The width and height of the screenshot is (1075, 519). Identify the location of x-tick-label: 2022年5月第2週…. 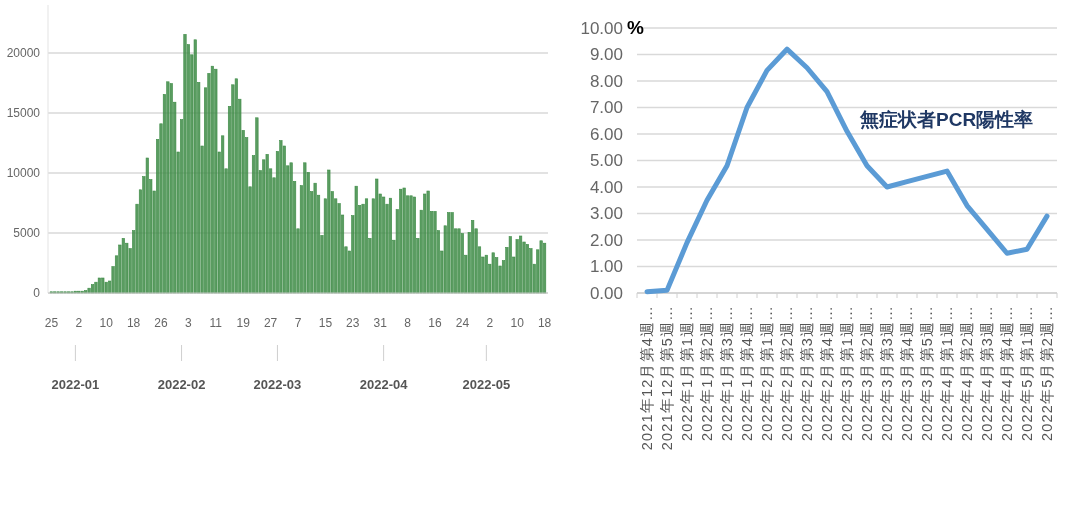
(1047, 373).